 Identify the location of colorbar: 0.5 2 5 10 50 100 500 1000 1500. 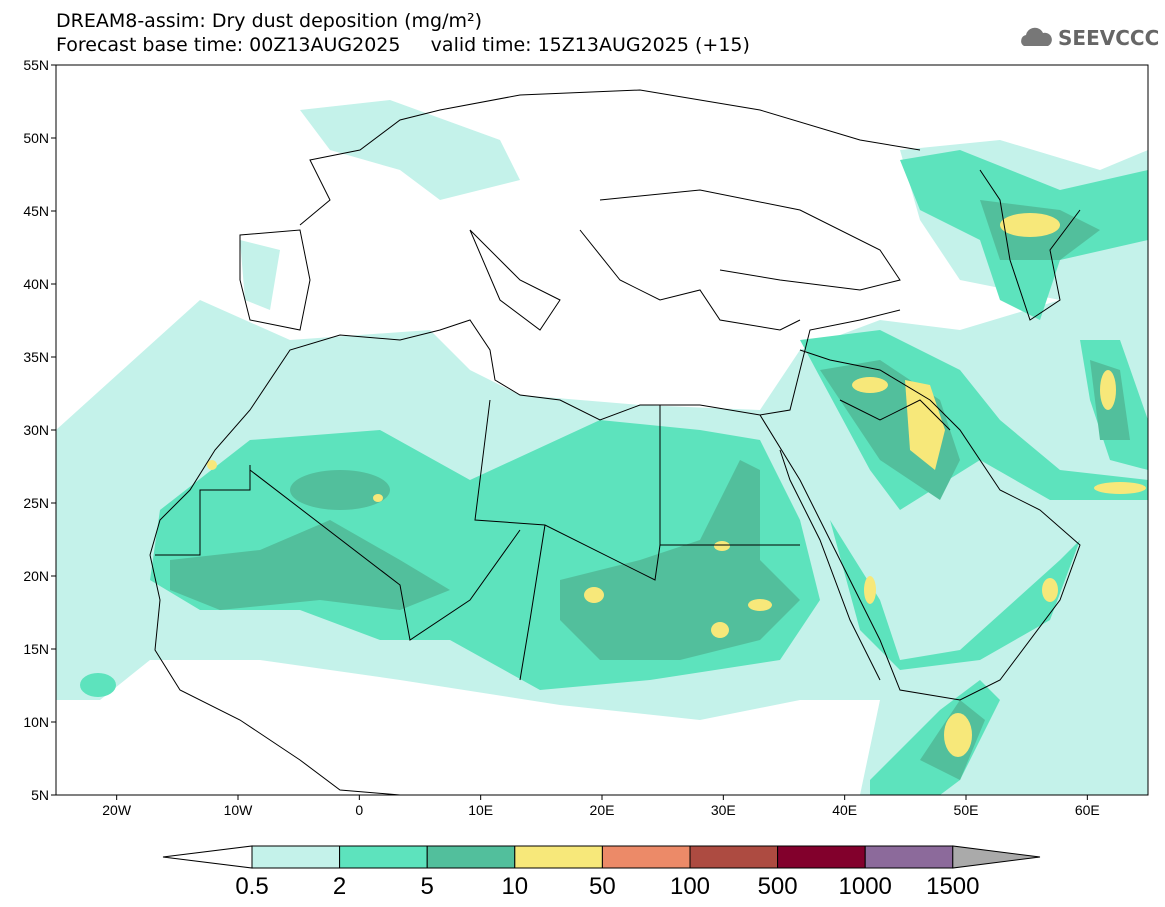
(601, 872).